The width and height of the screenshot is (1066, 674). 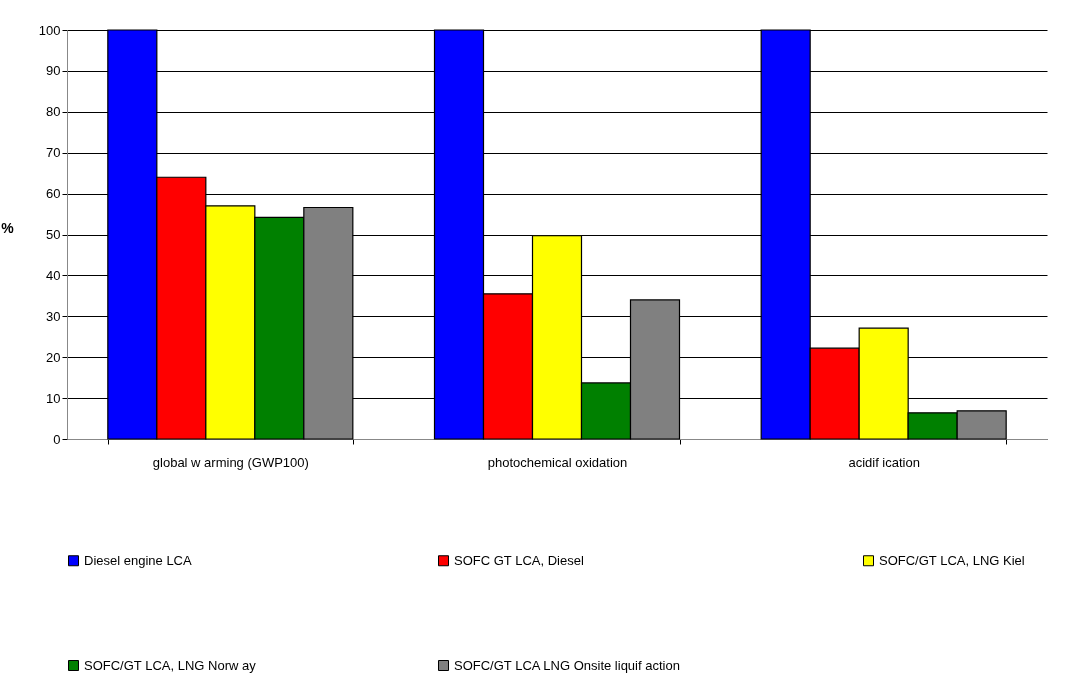 I want to click on legend-label: SOFC/GT LCA, LNG Norw ay, so click(x=170, y=665).